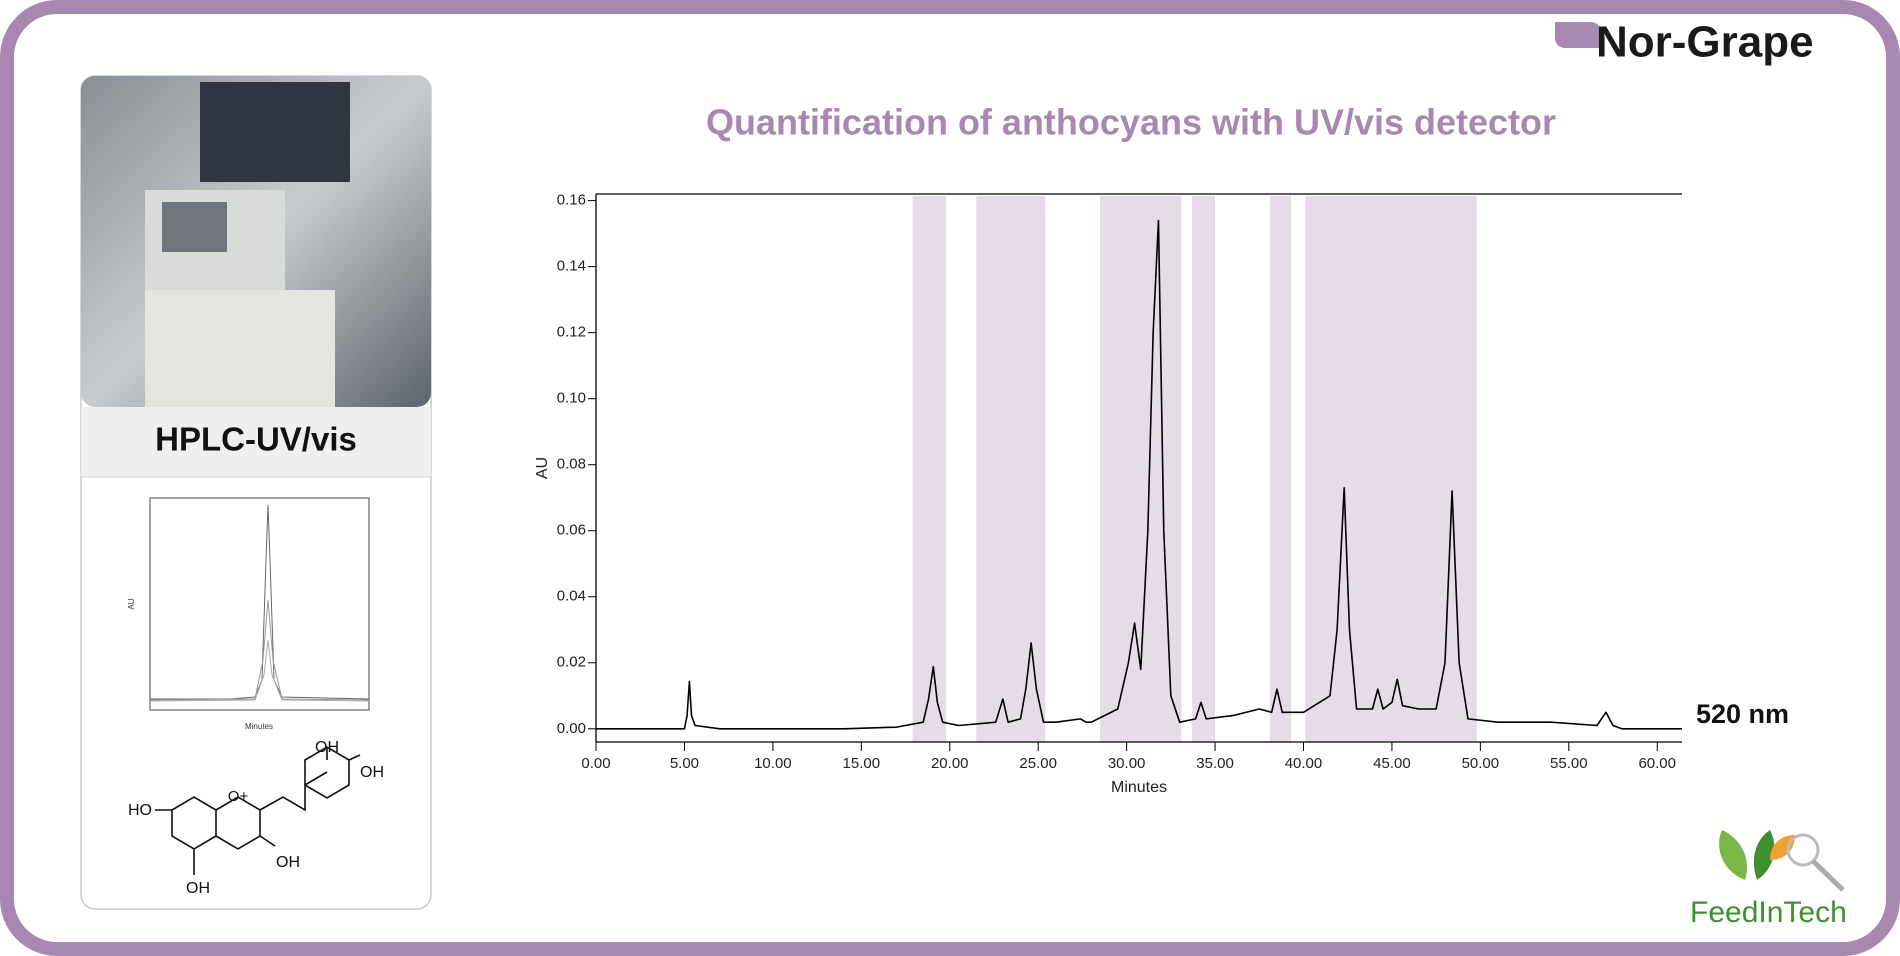 The height and width of the screenshot is (956, 1900). I want to click on y-tick-label: 0.10, so click(571, 398).